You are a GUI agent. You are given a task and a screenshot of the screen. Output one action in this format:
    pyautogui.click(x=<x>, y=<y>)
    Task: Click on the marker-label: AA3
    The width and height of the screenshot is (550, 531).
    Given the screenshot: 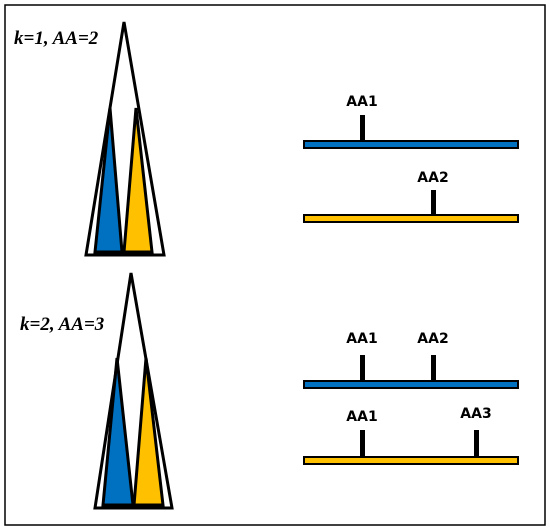 What is the action you would take?
    pyautogui.click(x=475, y=414)
    